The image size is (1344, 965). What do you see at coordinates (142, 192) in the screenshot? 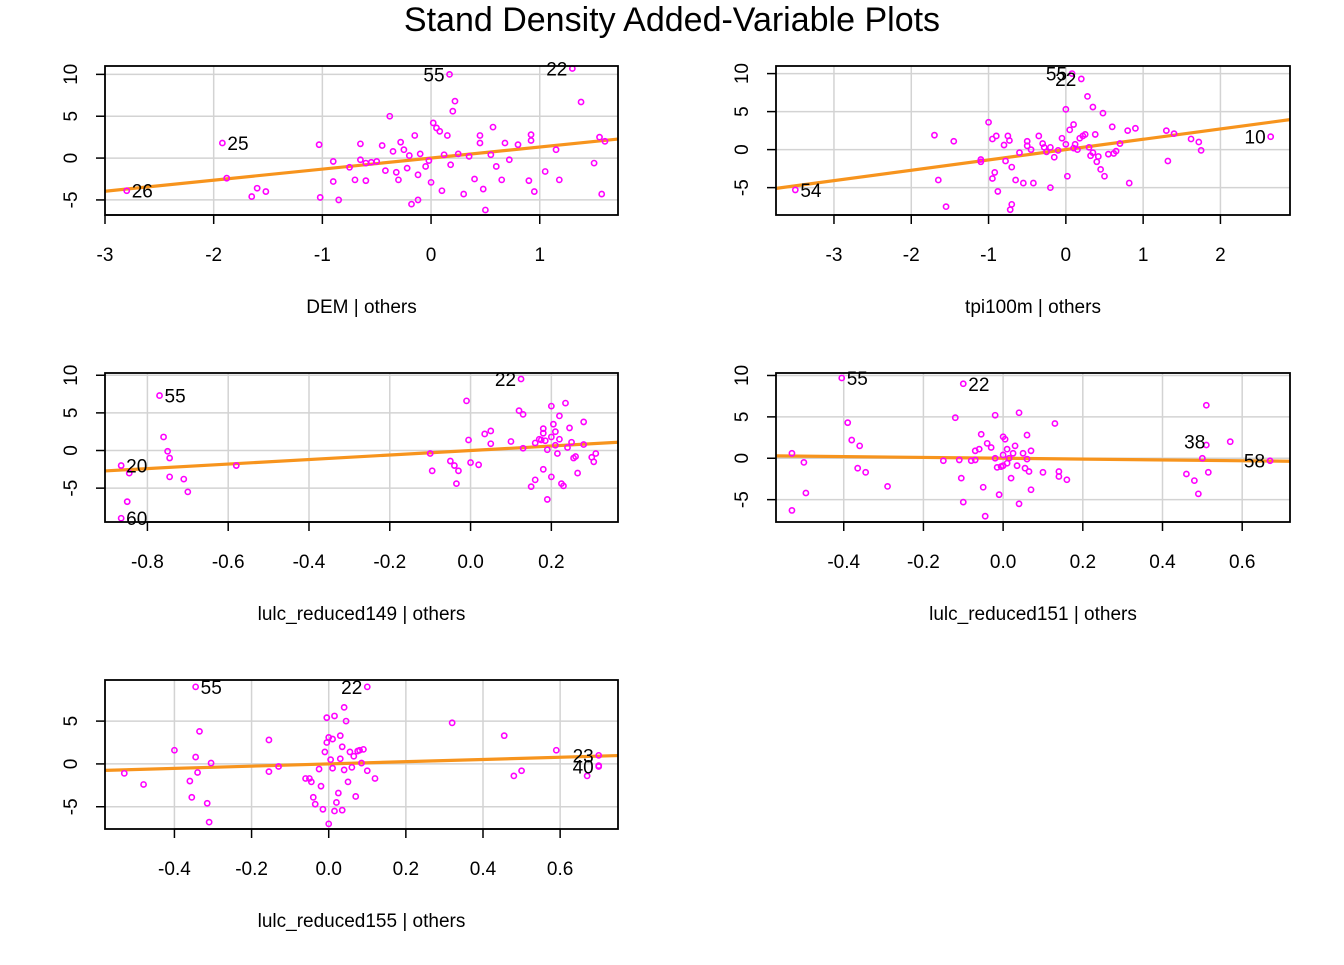
I see `point-label: 26` at bounding box center [142, 192].